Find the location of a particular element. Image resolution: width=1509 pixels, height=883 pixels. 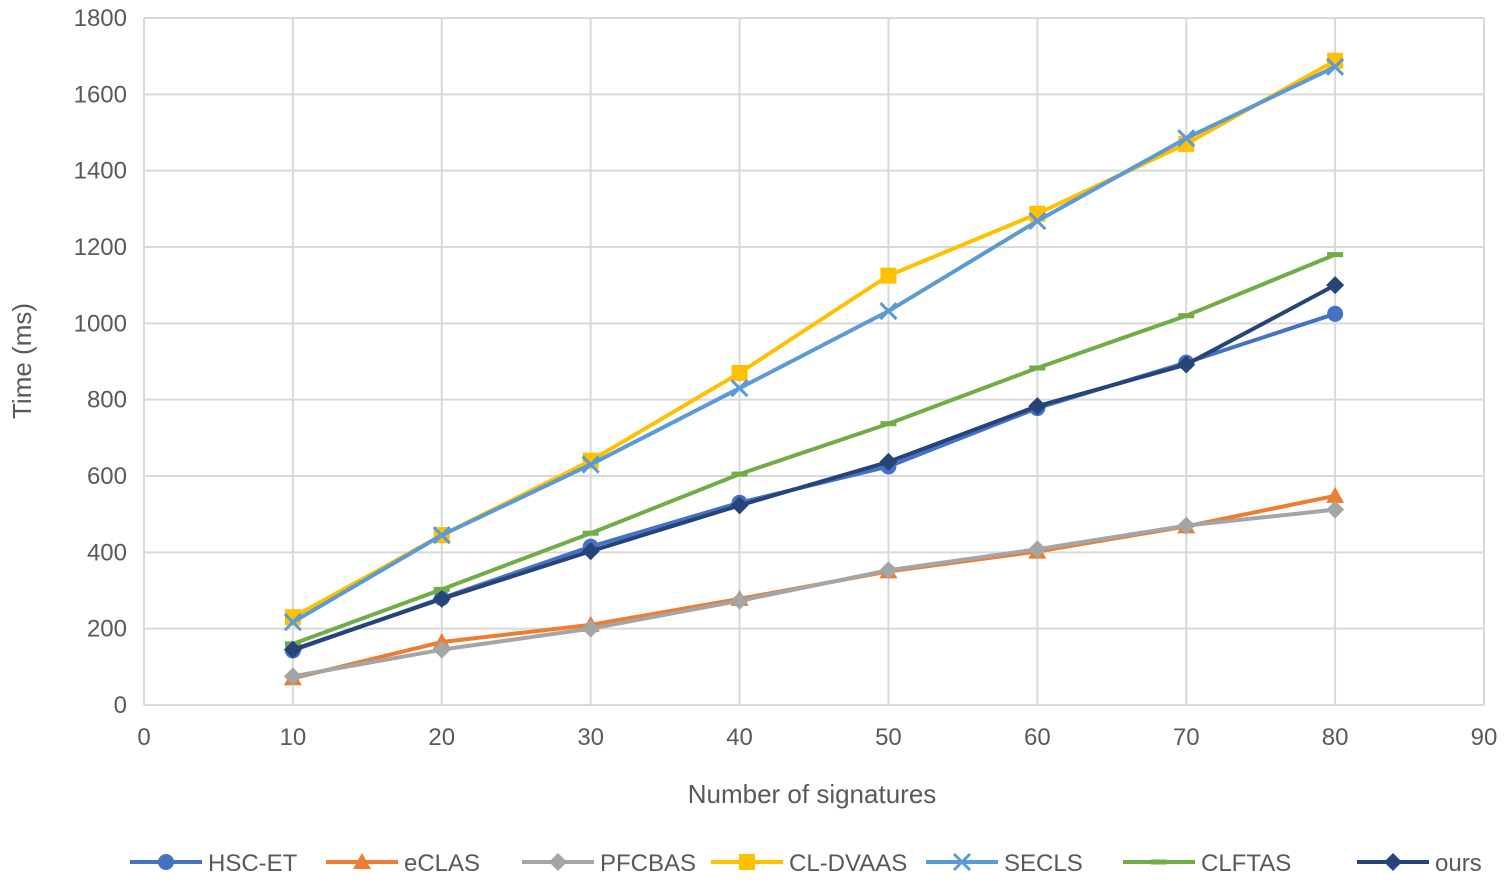

series-pfcbas is located at coordinates (814, 593).